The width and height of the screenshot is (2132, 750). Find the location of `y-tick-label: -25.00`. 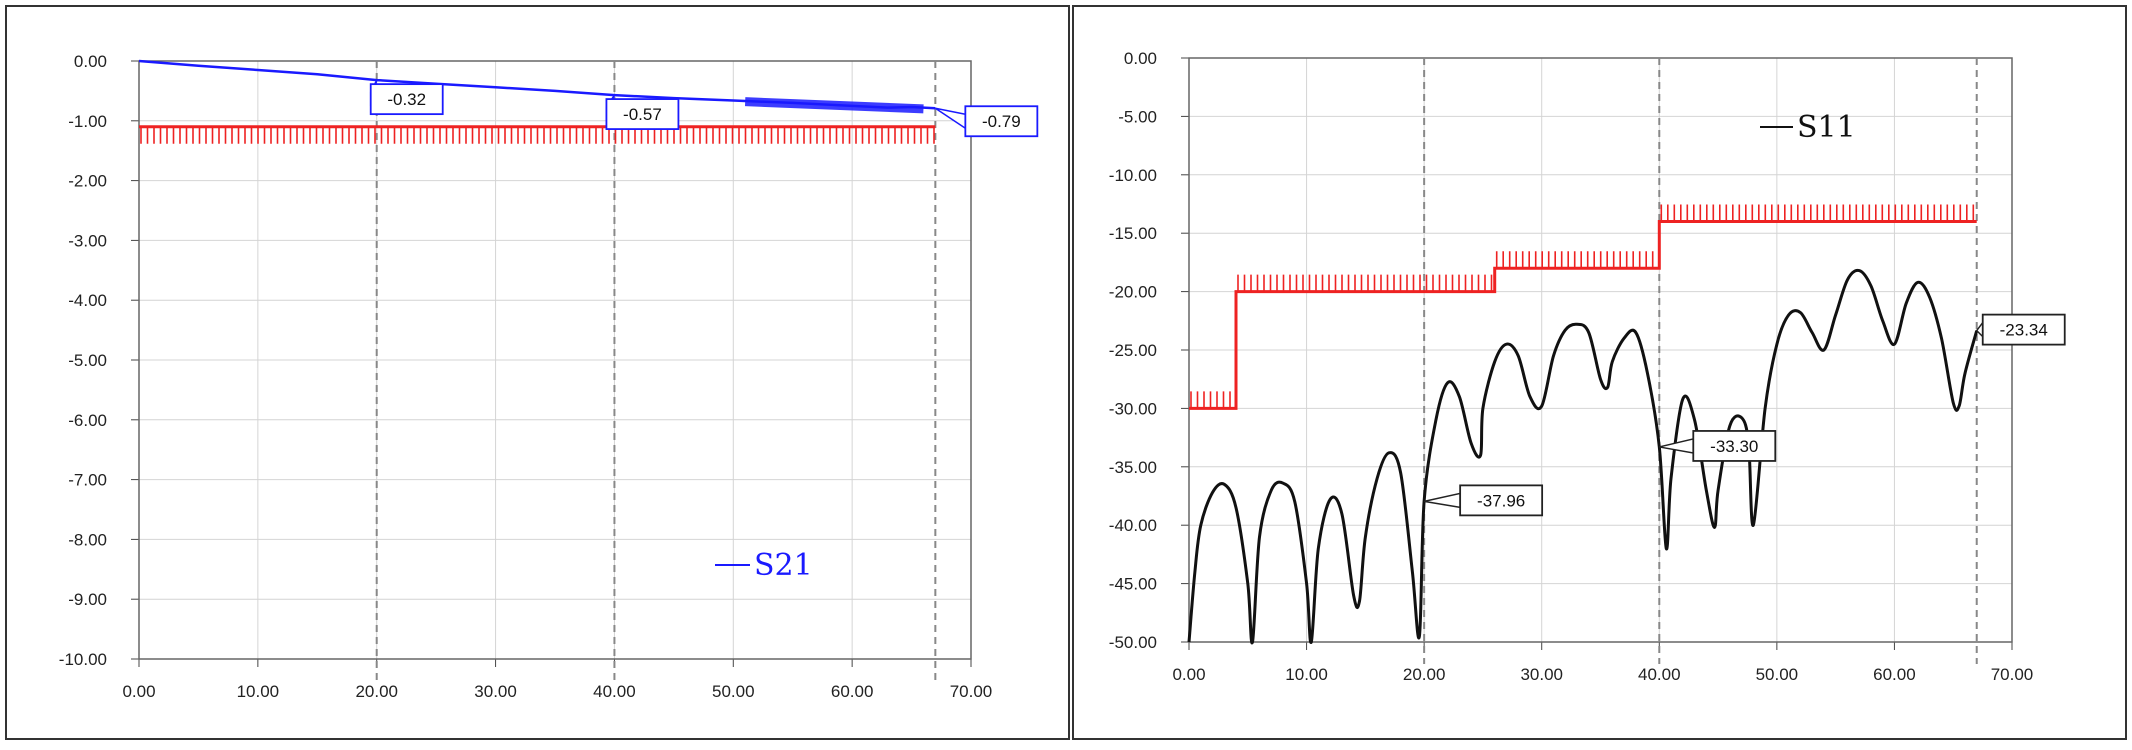

y-tick-label: -25.00 is located at coordinates (1133, 350).